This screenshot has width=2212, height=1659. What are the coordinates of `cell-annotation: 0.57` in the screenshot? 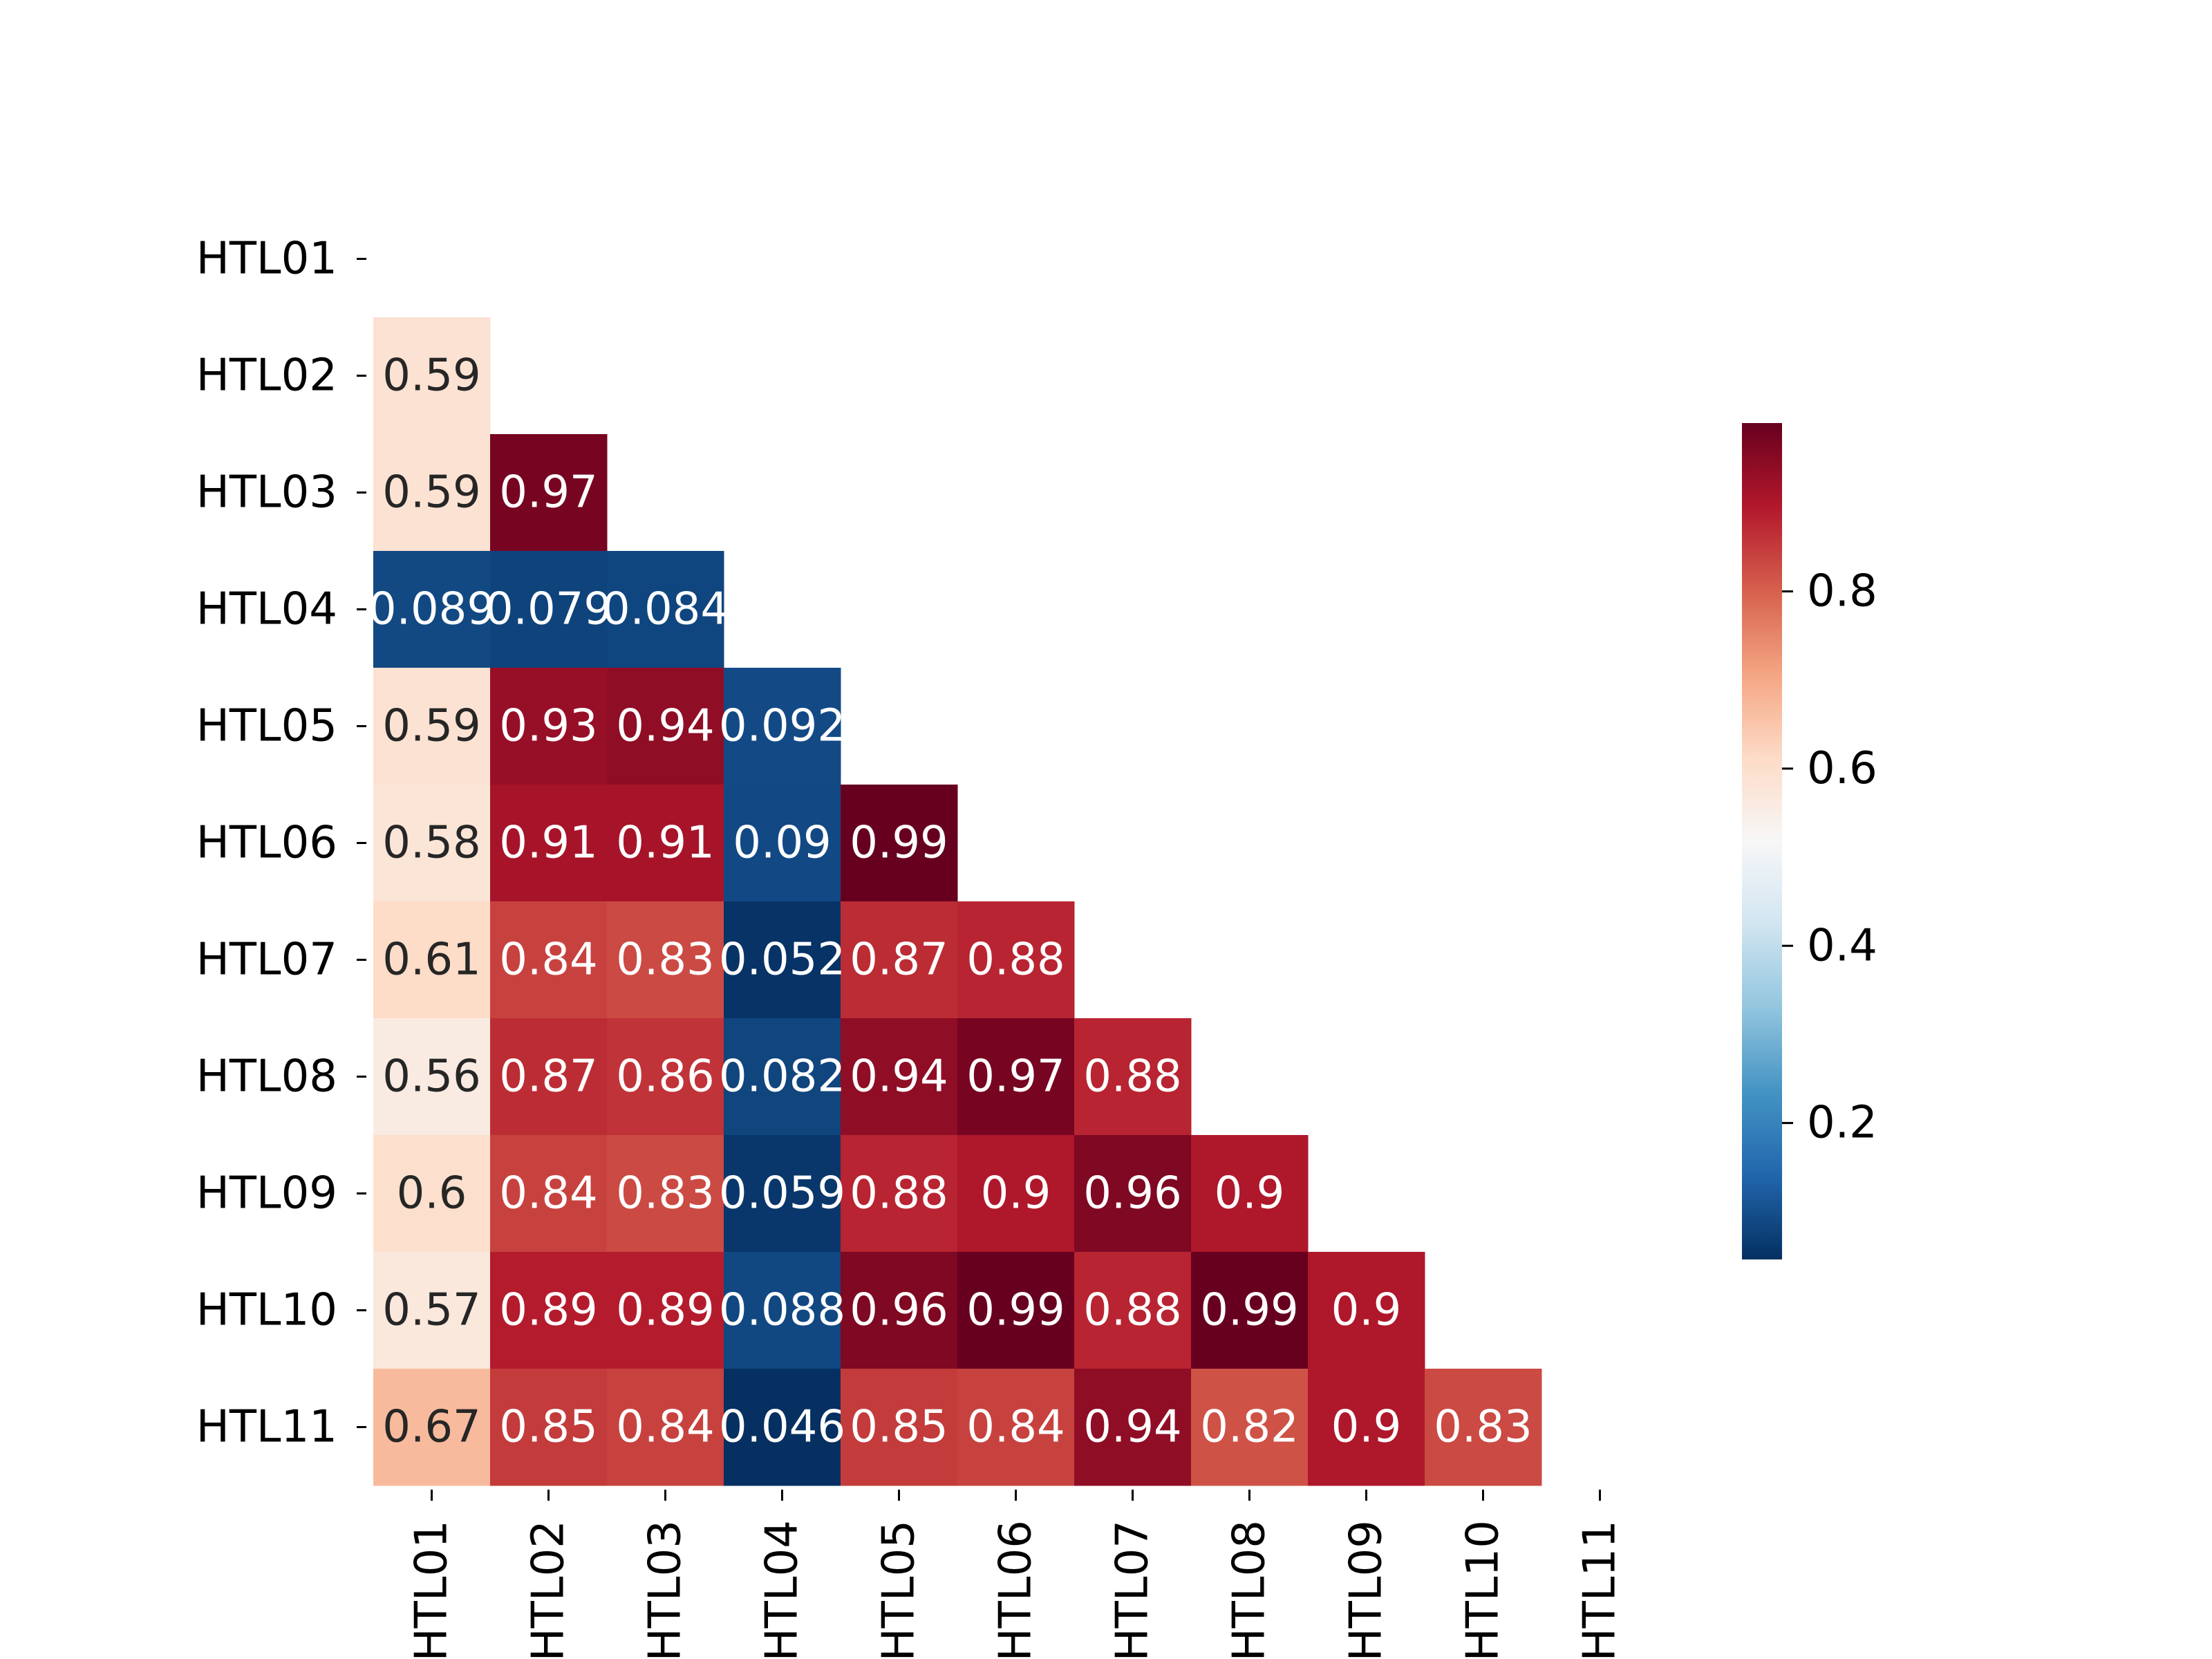 It's located at (432, 1310).